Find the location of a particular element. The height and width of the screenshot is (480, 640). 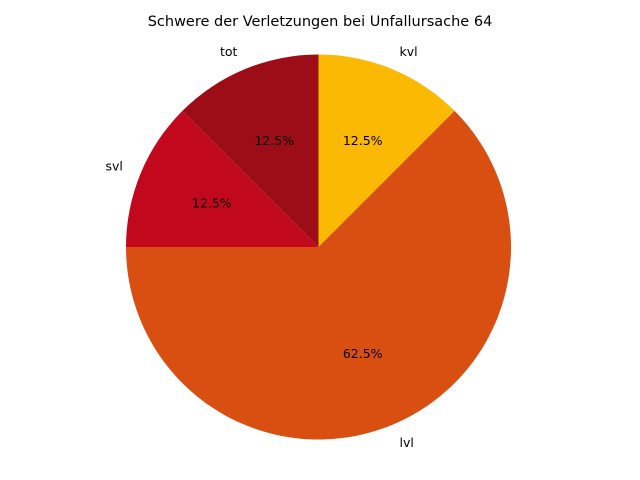

slice-label-svl: svl is located at coordinates (113, 165).